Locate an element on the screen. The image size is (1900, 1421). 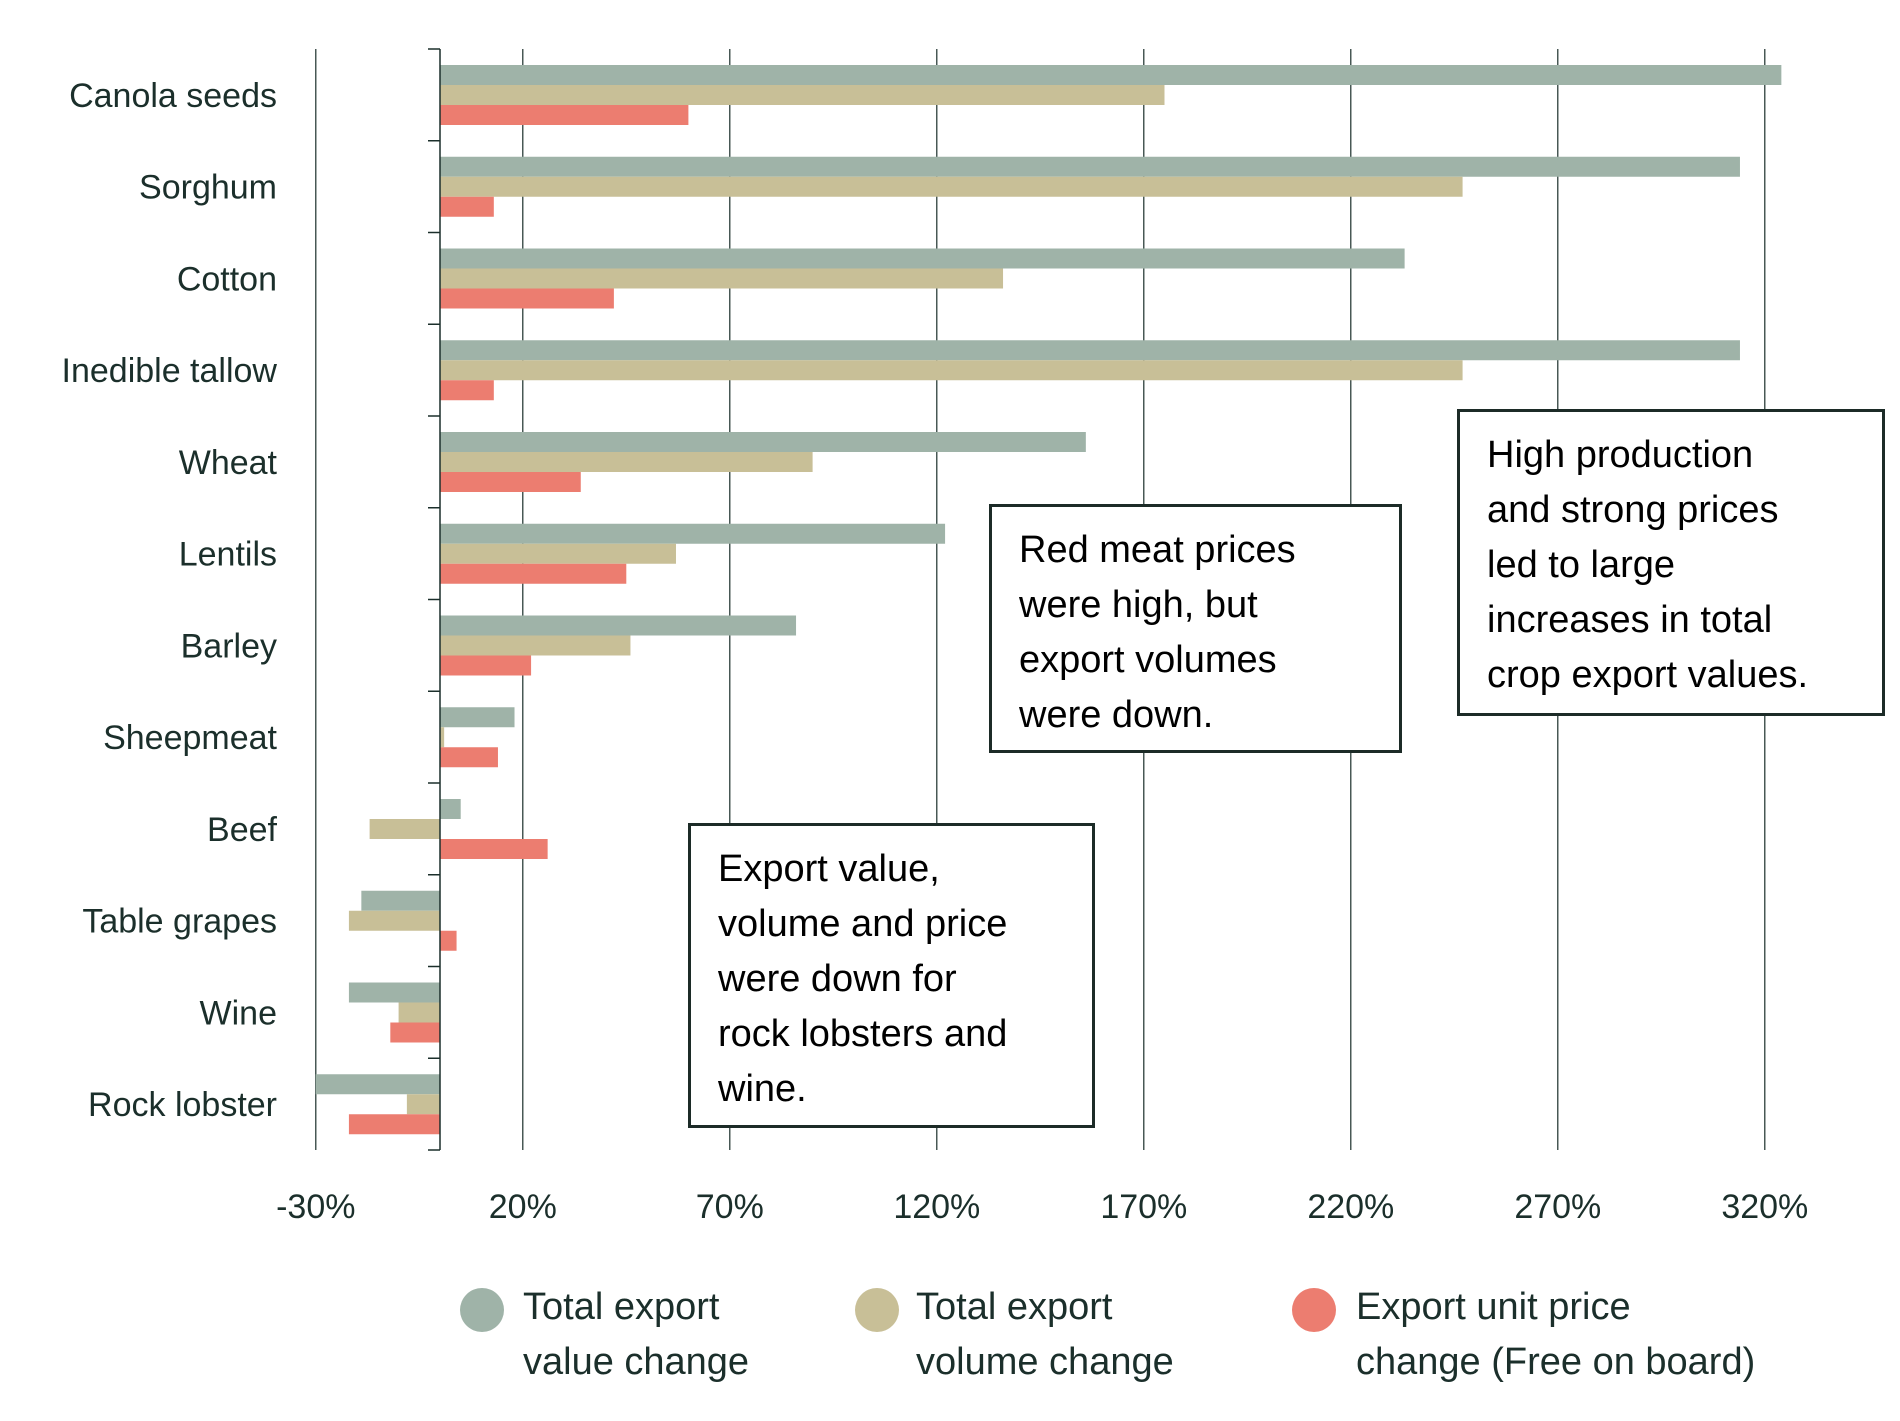
x-tick-label: 70% is located at coordinates (730, 1207).